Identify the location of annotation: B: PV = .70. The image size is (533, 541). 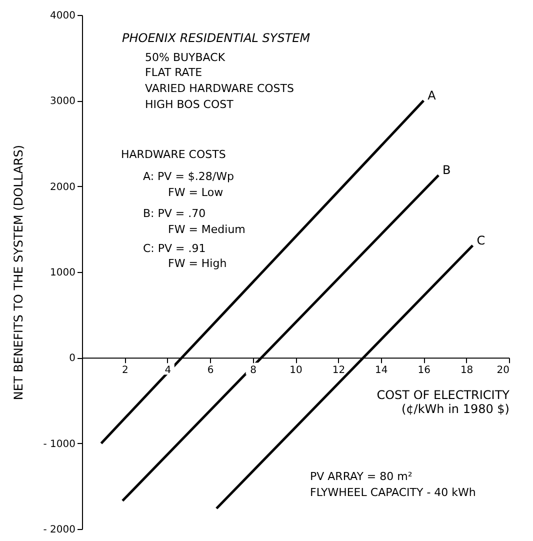
(174, 213).